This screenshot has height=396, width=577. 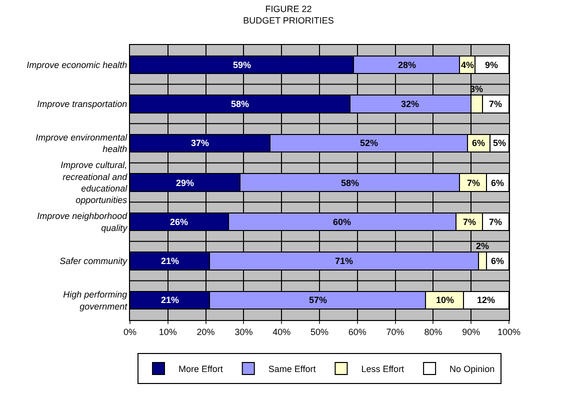 I want to click on data-label: 71%, so click(x=344, y=261).